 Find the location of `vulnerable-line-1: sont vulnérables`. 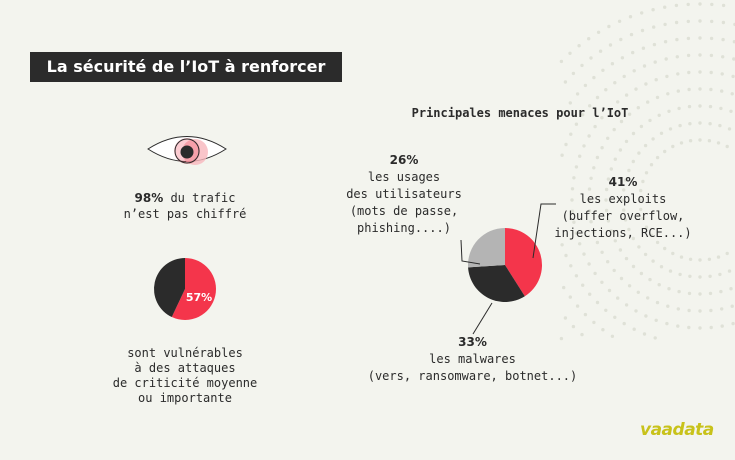

vulnerable-line-1: sont vulnérables is located at coordinates (185, 353).